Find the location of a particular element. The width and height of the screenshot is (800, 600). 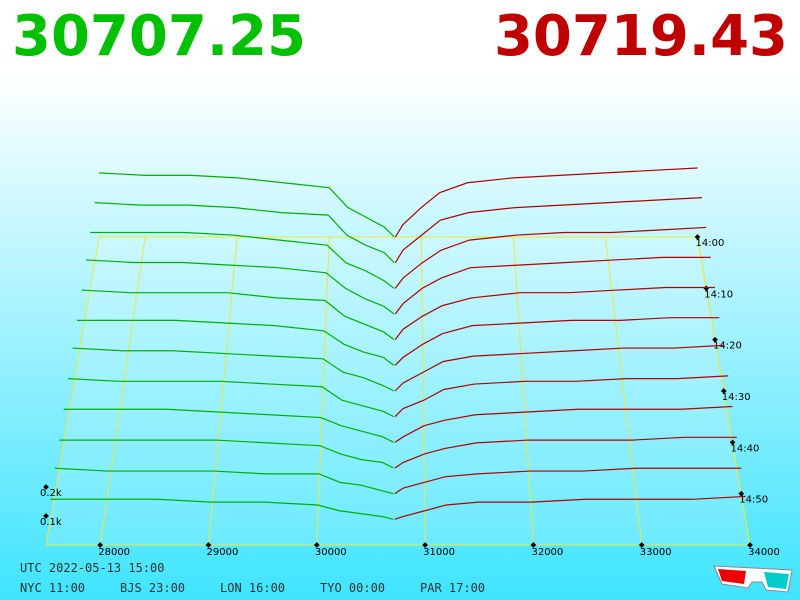

x-tick-label: 29000 is located at coordinates (223, 552).